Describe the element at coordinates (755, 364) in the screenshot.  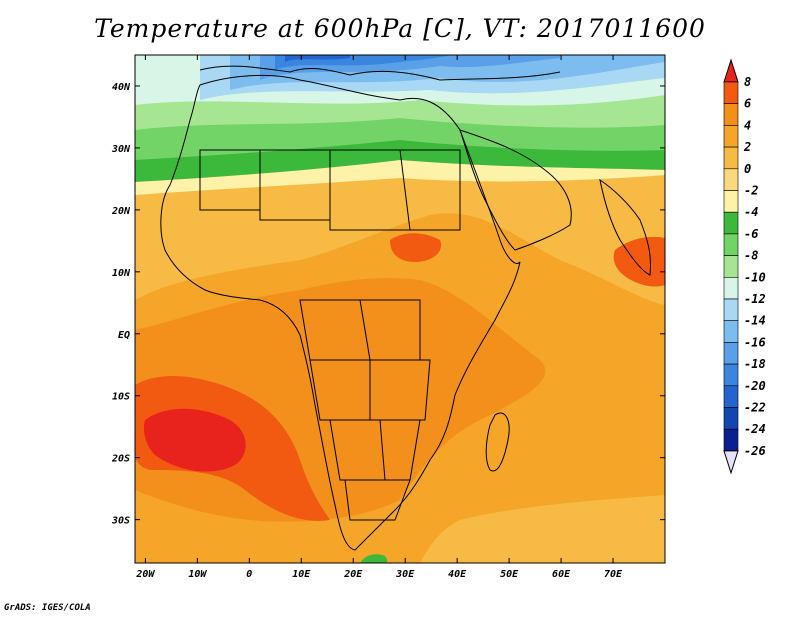
I see `colorbar-level-label: -18` at that location.